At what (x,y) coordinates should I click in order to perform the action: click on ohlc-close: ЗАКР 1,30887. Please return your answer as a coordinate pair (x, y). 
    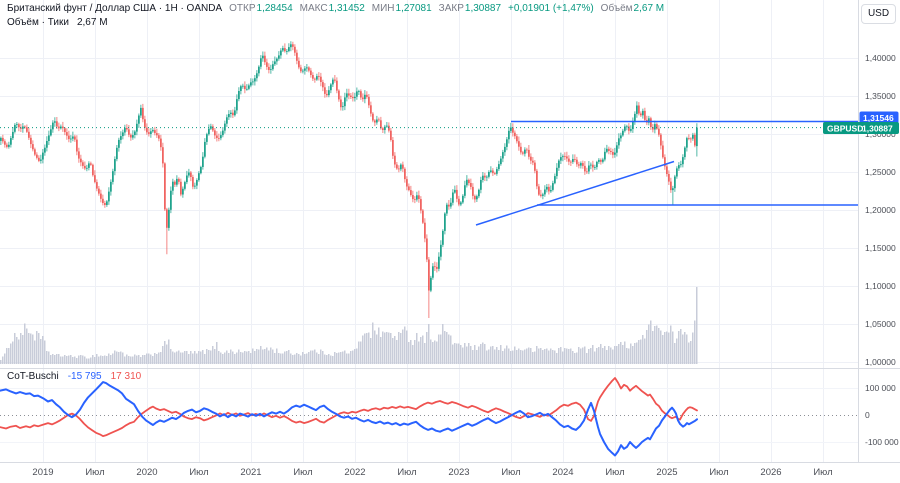
    Looking at the image, I should click on (470, 8).